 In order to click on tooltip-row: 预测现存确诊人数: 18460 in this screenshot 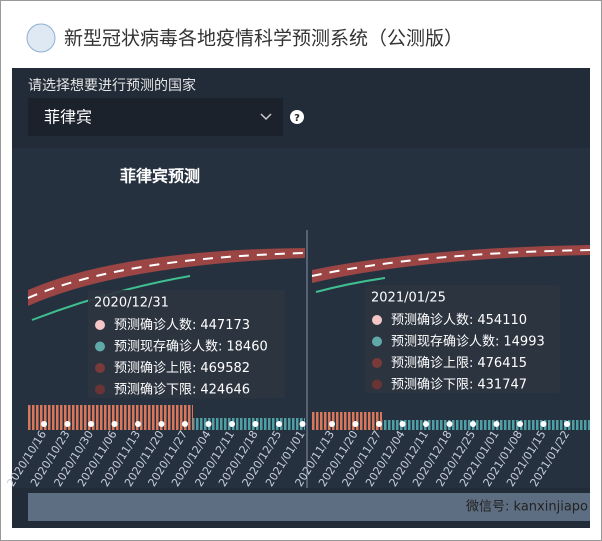, I will do `click(191, 346)`.